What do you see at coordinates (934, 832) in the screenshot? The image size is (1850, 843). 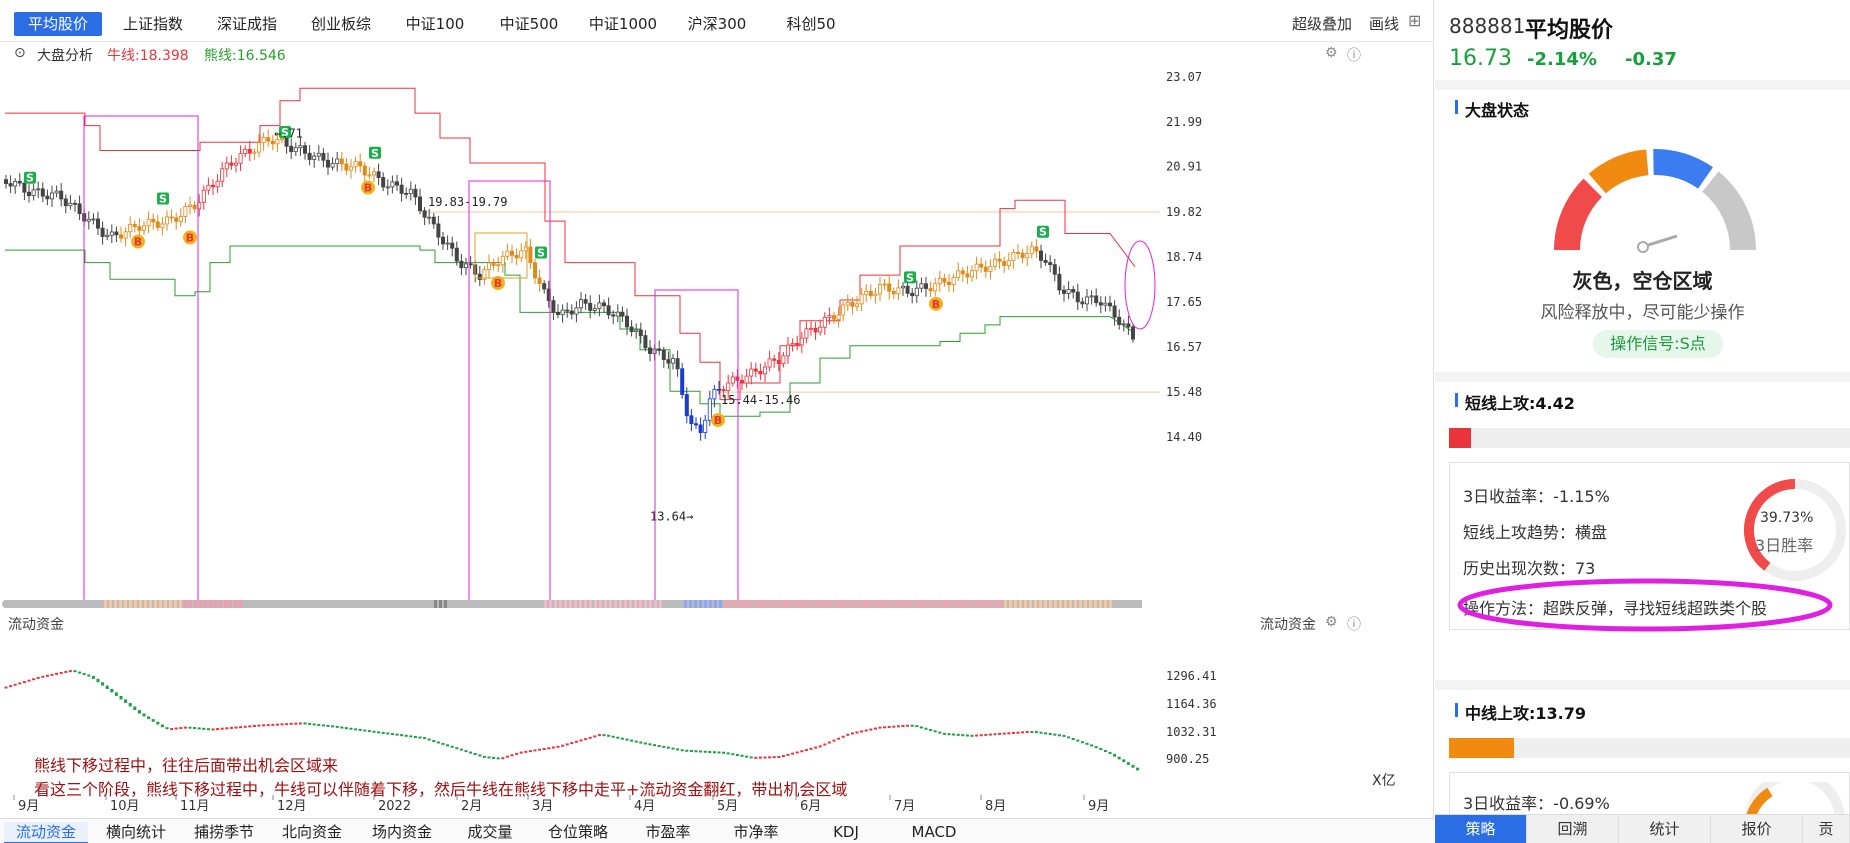 I see `btab-macd: MACD` at bounding box center [934, 832].